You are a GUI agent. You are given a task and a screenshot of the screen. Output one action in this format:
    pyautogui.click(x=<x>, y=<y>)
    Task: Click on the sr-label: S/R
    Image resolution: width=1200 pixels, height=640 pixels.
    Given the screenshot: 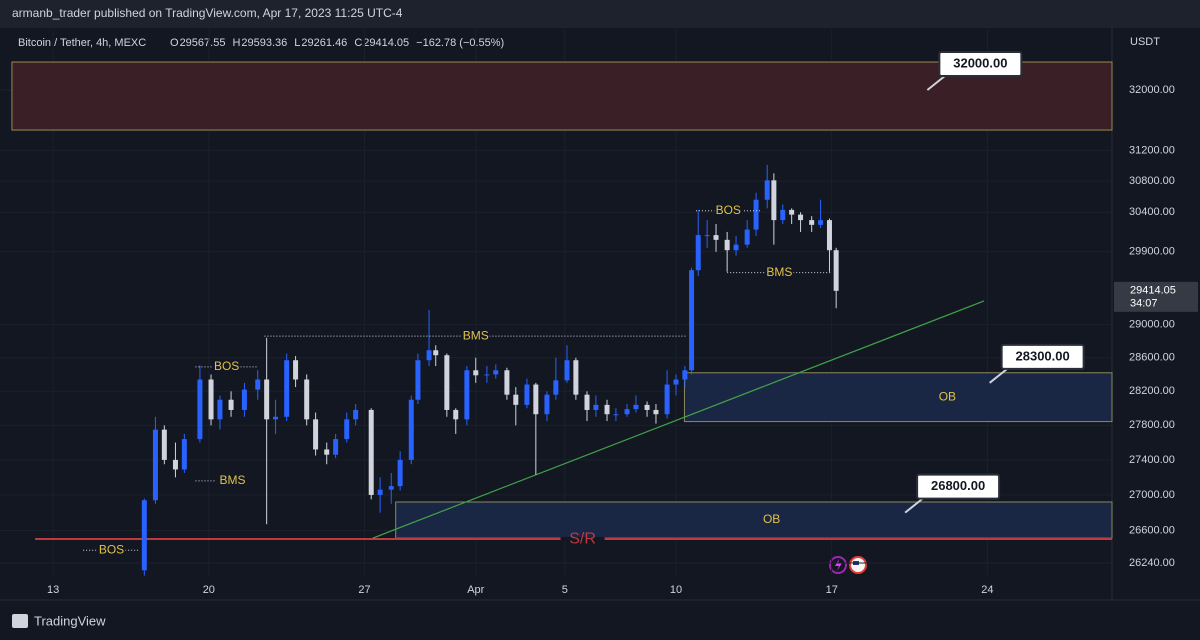 What is the action you would take?
    pyautogui.click(x=582, y=538)
    